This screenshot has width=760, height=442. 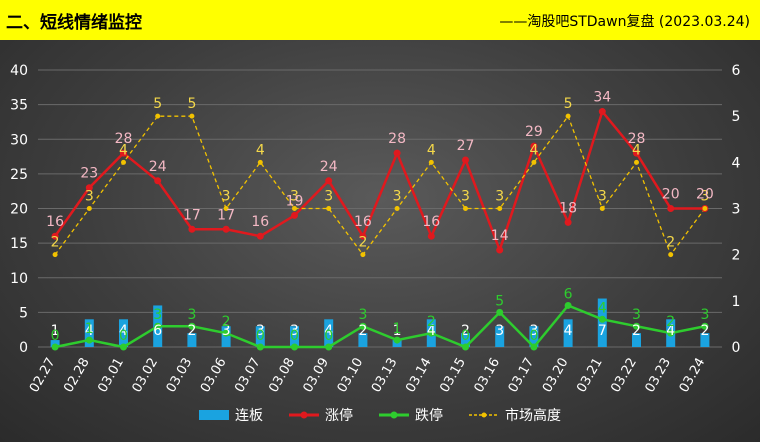 I want to click on data-label-zhangting: 23, so click(x=89, y=174).